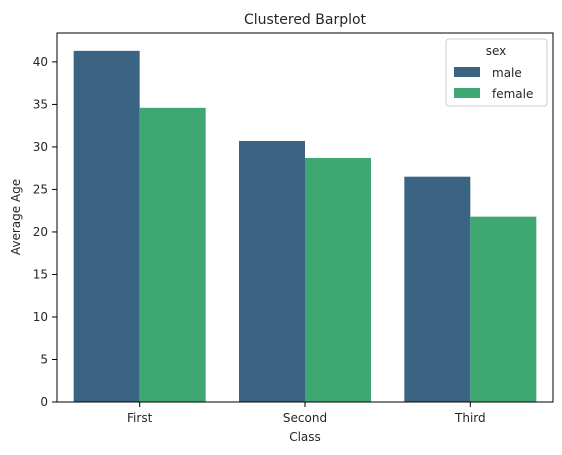 This screenshot has height=455, width=562. Describe the element at coordinates (40, 104) in the screenshot. I see `y-tick-label: 35` at that location.